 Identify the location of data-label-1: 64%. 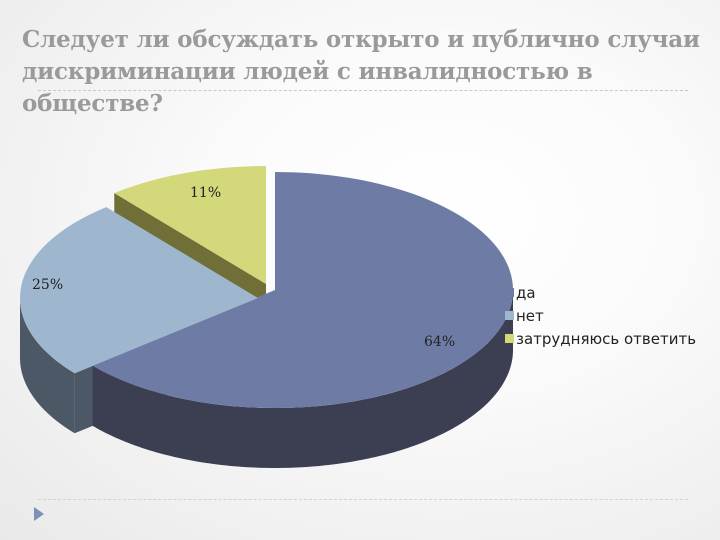
(439, 342).